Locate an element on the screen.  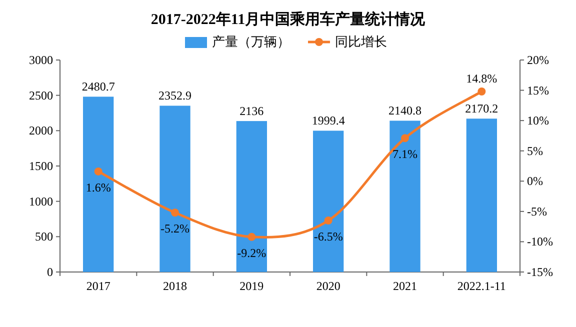
x-tick-label: 2018 is located at coordinates (175, 286).